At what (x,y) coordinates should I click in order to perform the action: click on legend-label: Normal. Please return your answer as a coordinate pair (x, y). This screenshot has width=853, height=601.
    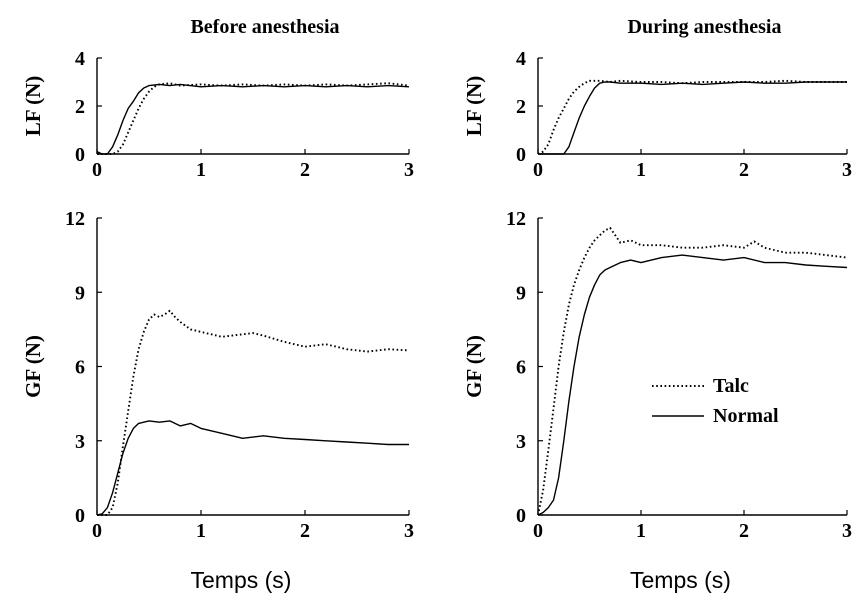
    Looking at the image, I should click on (746, 416).